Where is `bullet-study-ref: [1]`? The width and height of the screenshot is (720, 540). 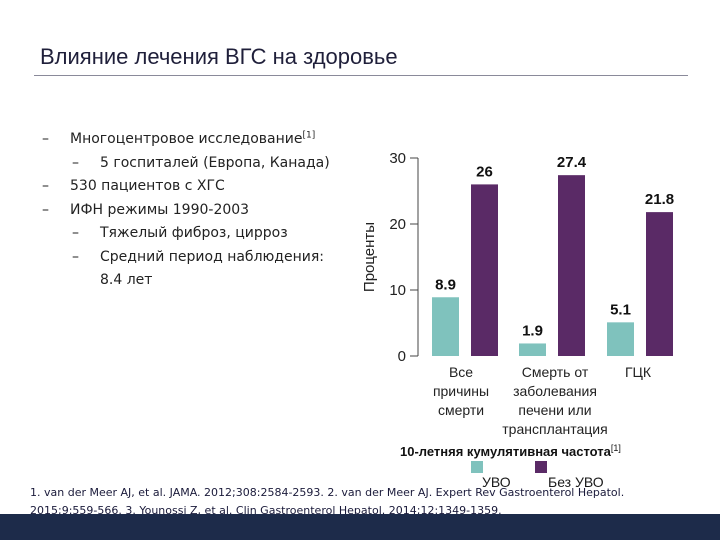
bullet-study-ref: [1] is located at coordinates (309, 135).